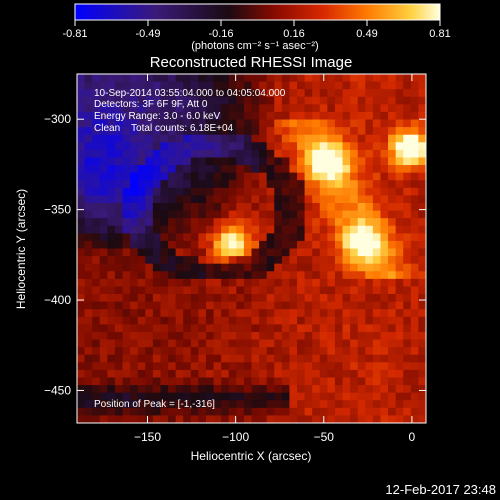 This screenshot has width=500, height=500. Describe the element at coordinates (190, 93) in the screenshot. I see `info-time-range: 10-Sep-2014 03:55:04.000 to 04:05:04.000` at that location.